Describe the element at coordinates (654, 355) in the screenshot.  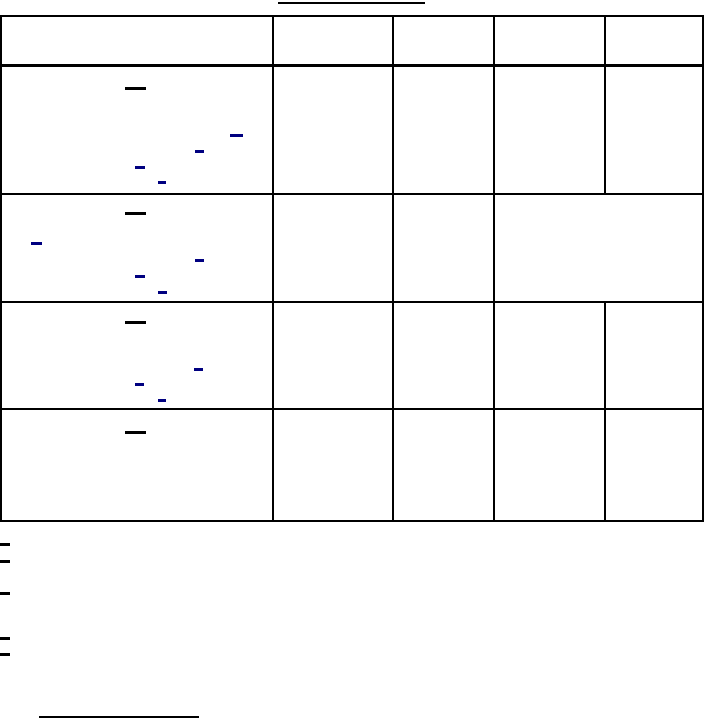
I see `cell-r3-c4` at that location.